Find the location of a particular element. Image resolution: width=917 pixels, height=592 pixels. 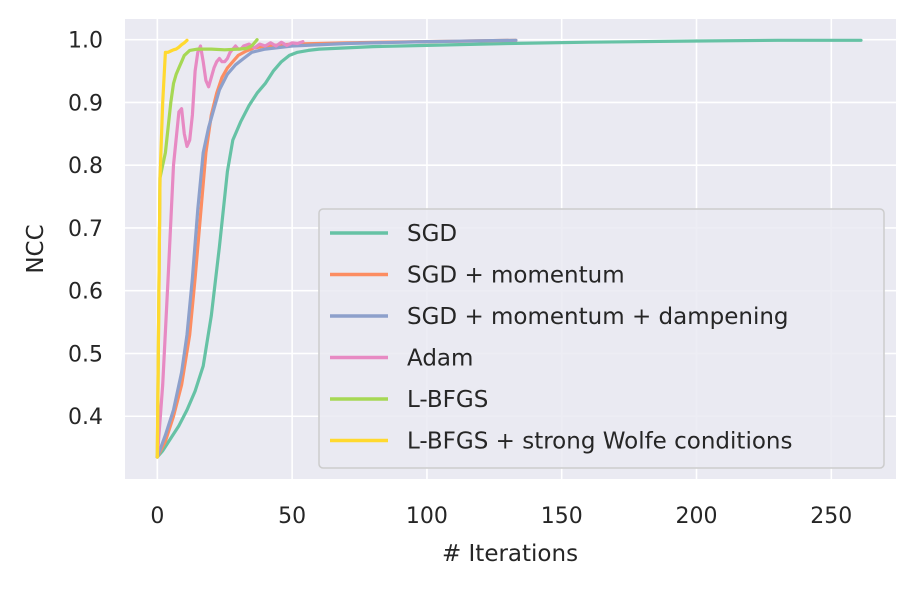

y-tick-label: 0.4 is located at coordinates (85, 417).